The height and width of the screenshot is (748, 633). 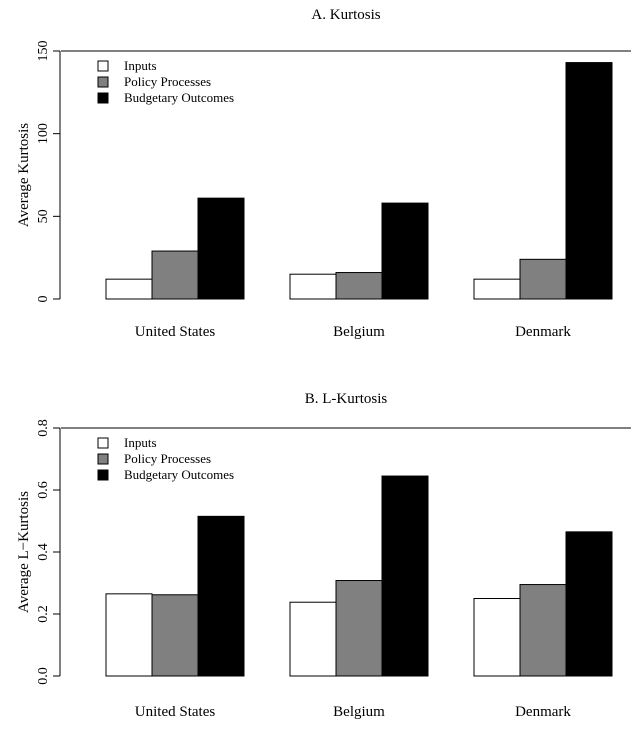 I want to click on chart-title-b: B. L-Kurtosis, so click(x=346, y=399).